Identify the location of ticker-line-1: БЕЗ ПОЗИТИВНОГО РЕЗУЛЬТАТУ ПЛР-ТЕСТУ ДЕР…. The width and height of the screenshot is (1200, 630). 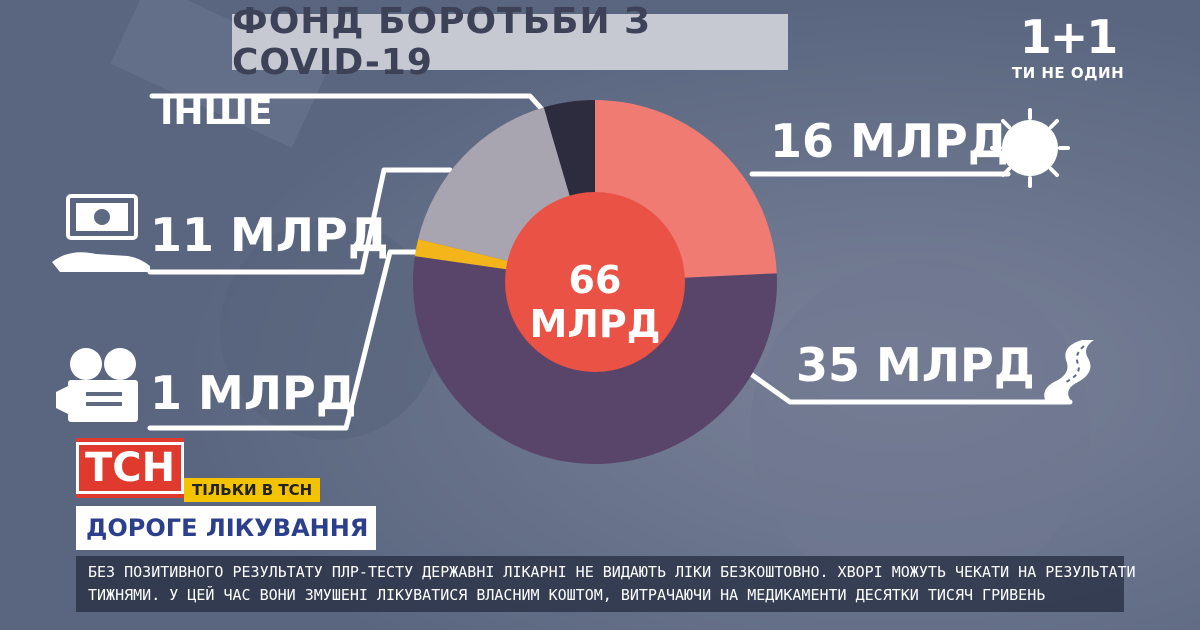
(612, 572).